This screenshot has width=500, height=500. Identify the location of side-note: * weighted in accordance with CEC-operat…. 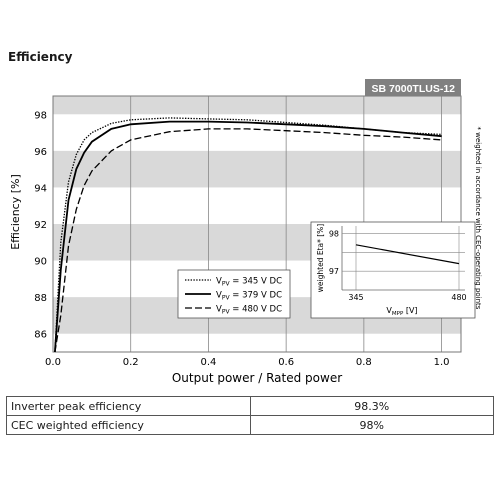
(478, 218).